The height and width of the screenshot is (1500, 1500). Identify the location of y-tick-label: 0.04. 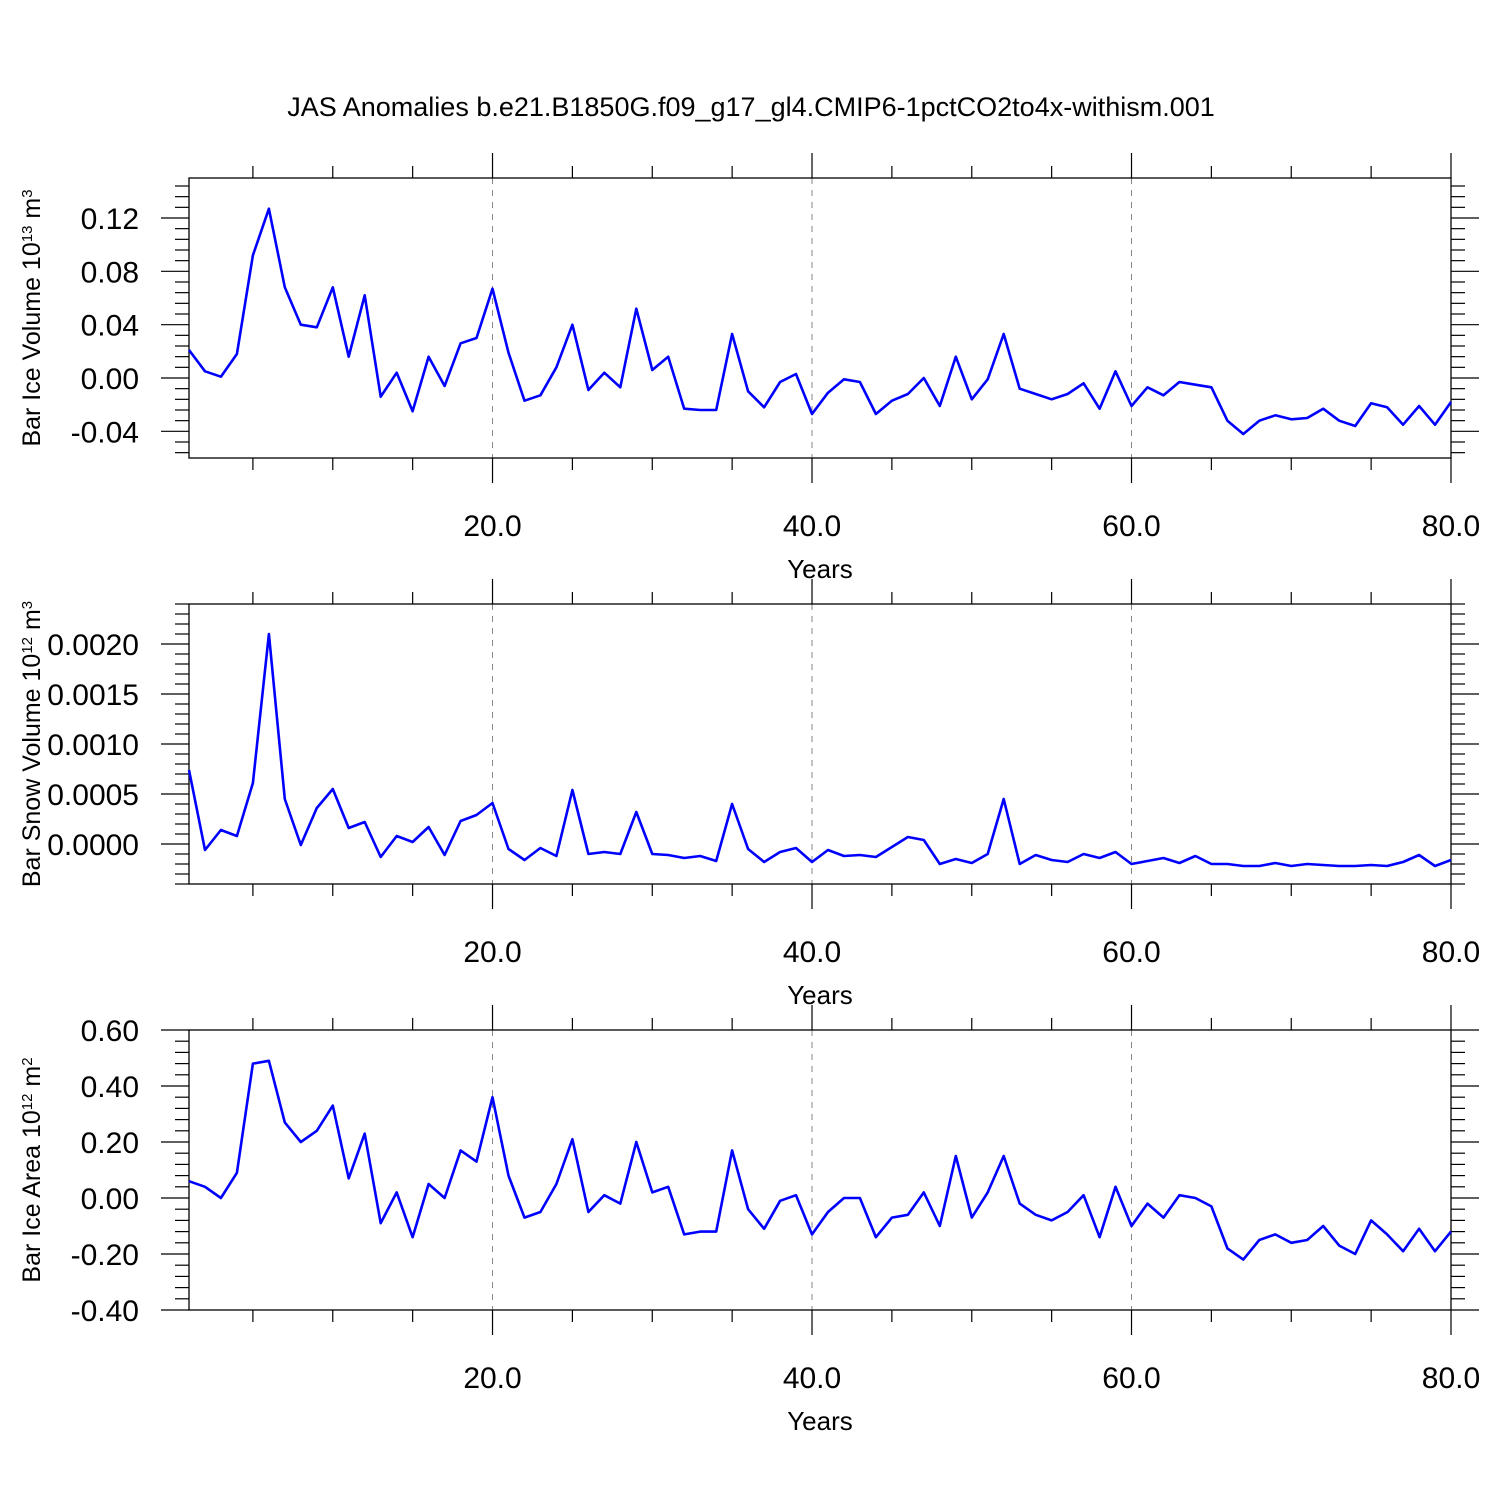
(110, 326).